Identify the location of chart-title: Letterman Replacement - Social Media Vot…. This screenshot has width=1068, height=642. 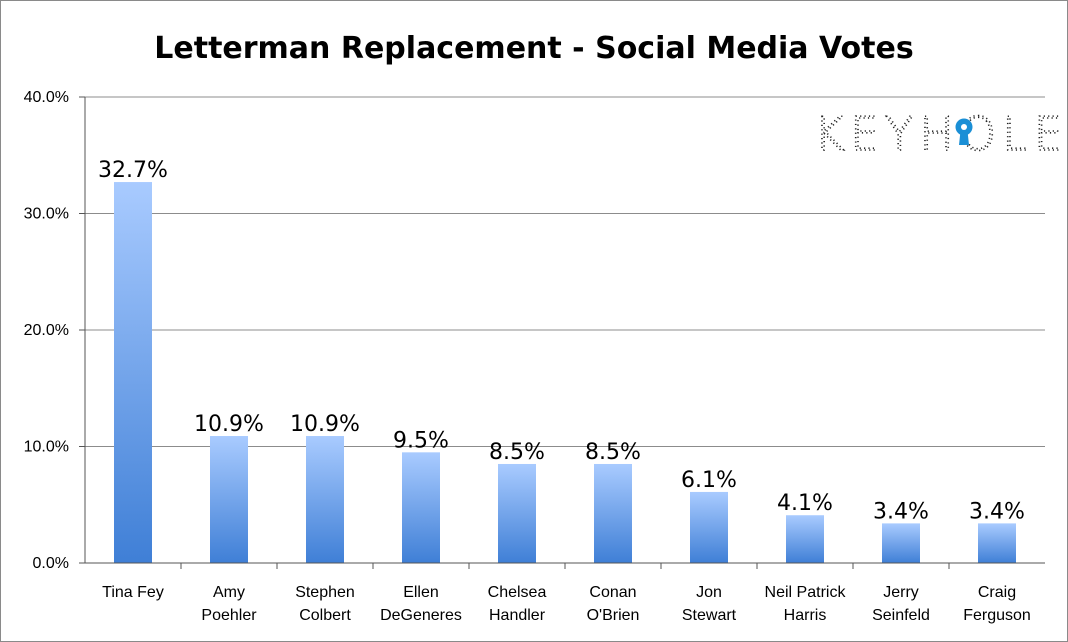
(533, 48).